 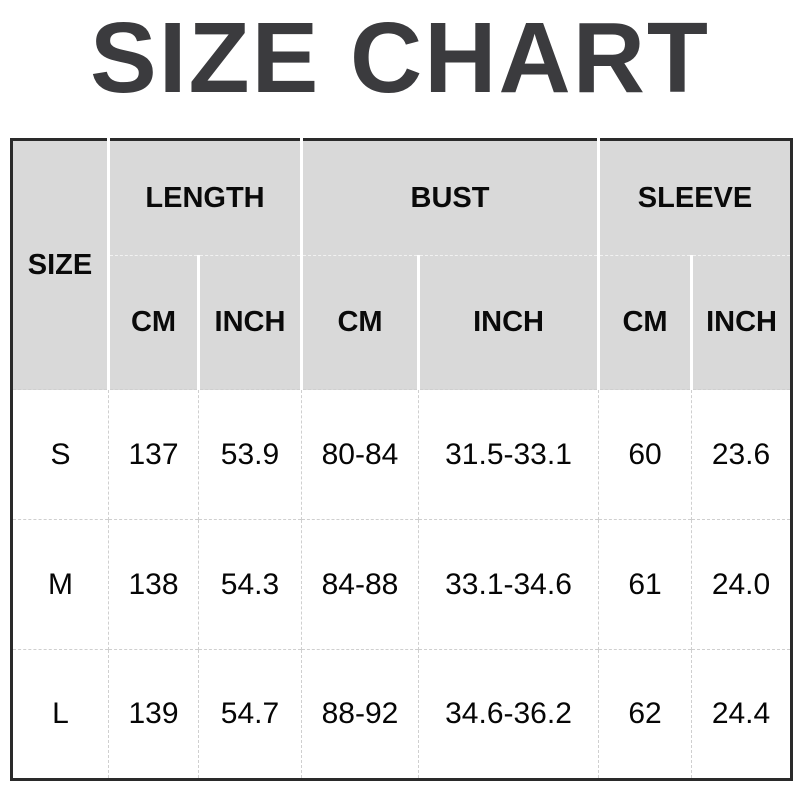 What do you see at coordinates (451, 197) in the screenshot?
I see `column-group-bust: BUST` at bounding box center [451, 197].